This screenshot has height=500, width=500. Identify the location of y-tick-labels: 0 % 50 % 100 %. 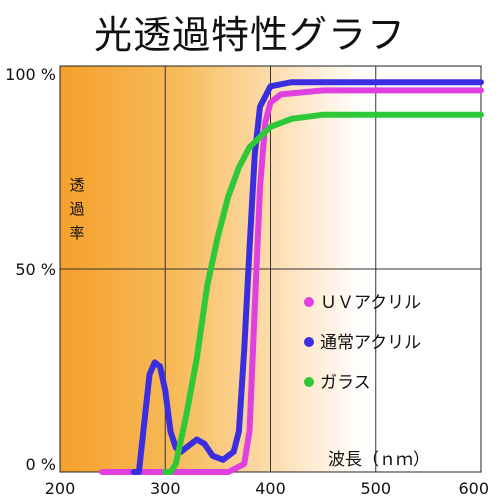
(30, 269).